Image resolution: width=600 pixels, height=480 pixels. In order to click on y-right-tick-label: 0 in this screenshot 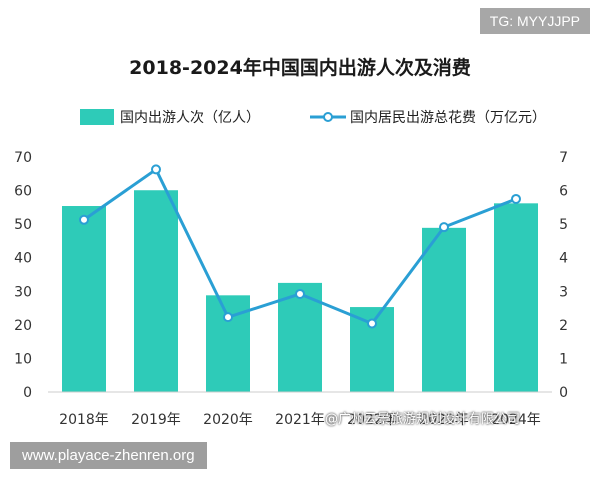, I will do `click(563, 393)`.